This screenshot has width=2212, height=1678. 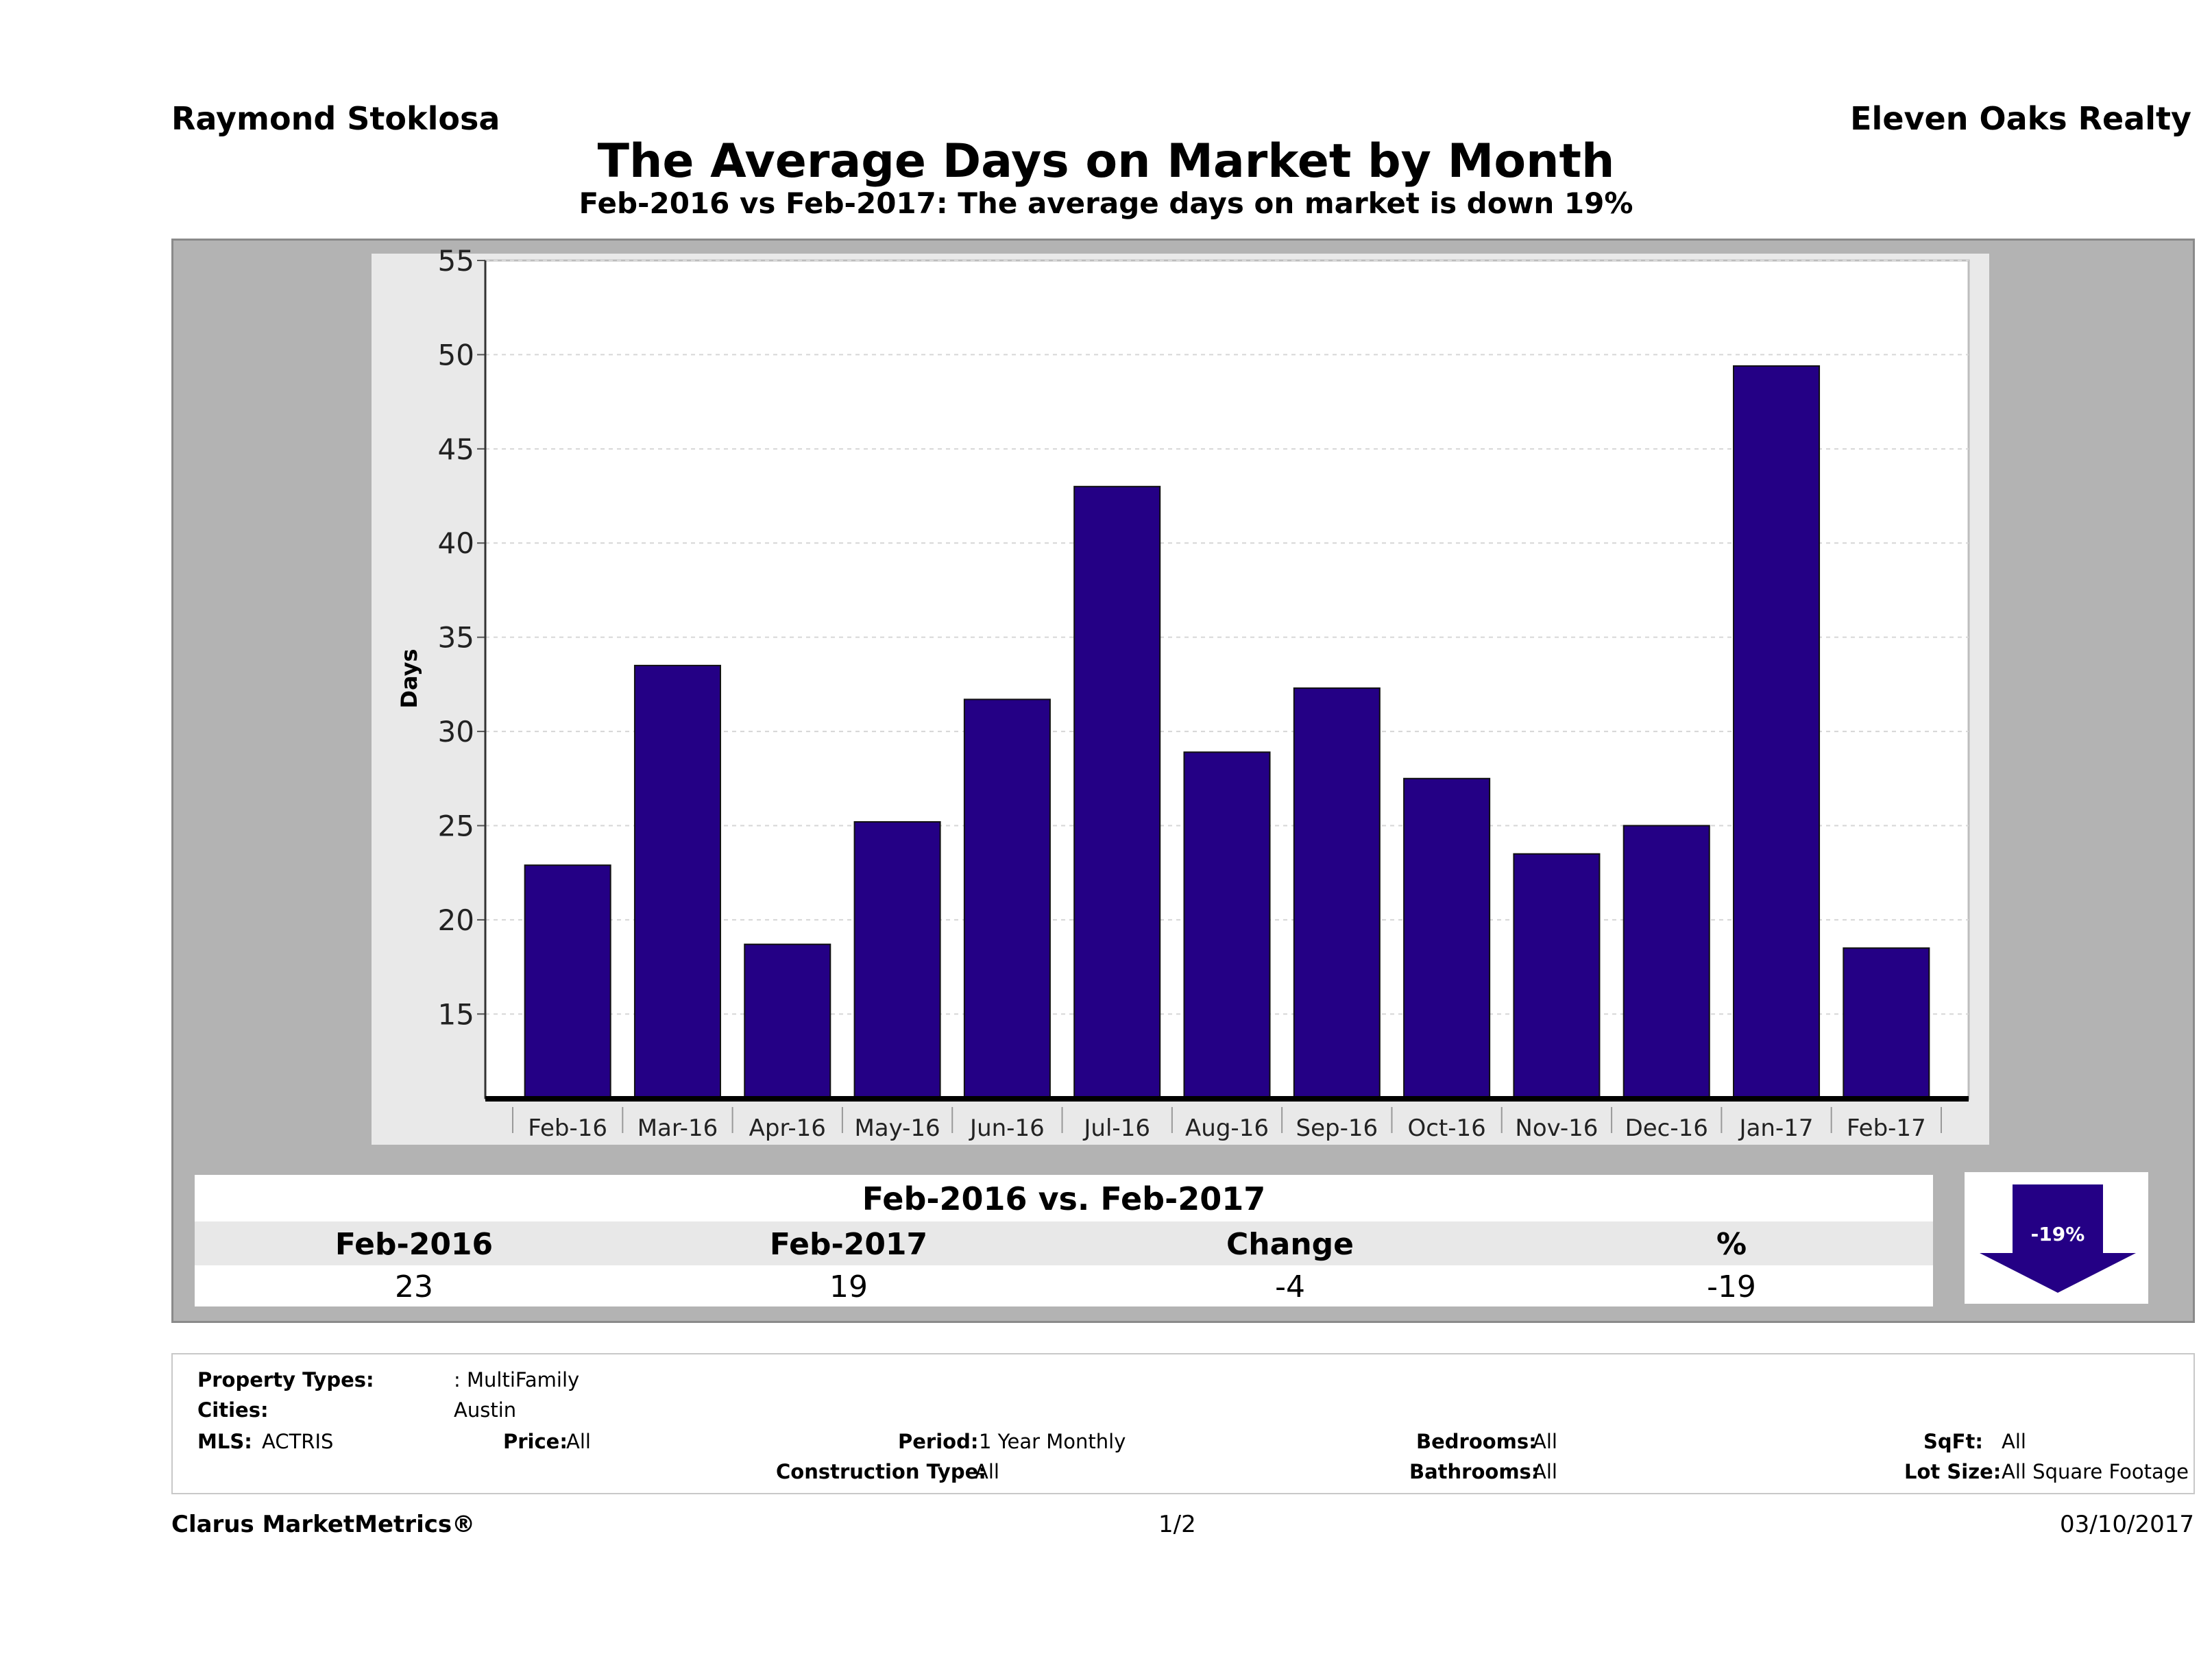 I want to click on x-tick-label: Mar-16, so click(x=677, y=1128).